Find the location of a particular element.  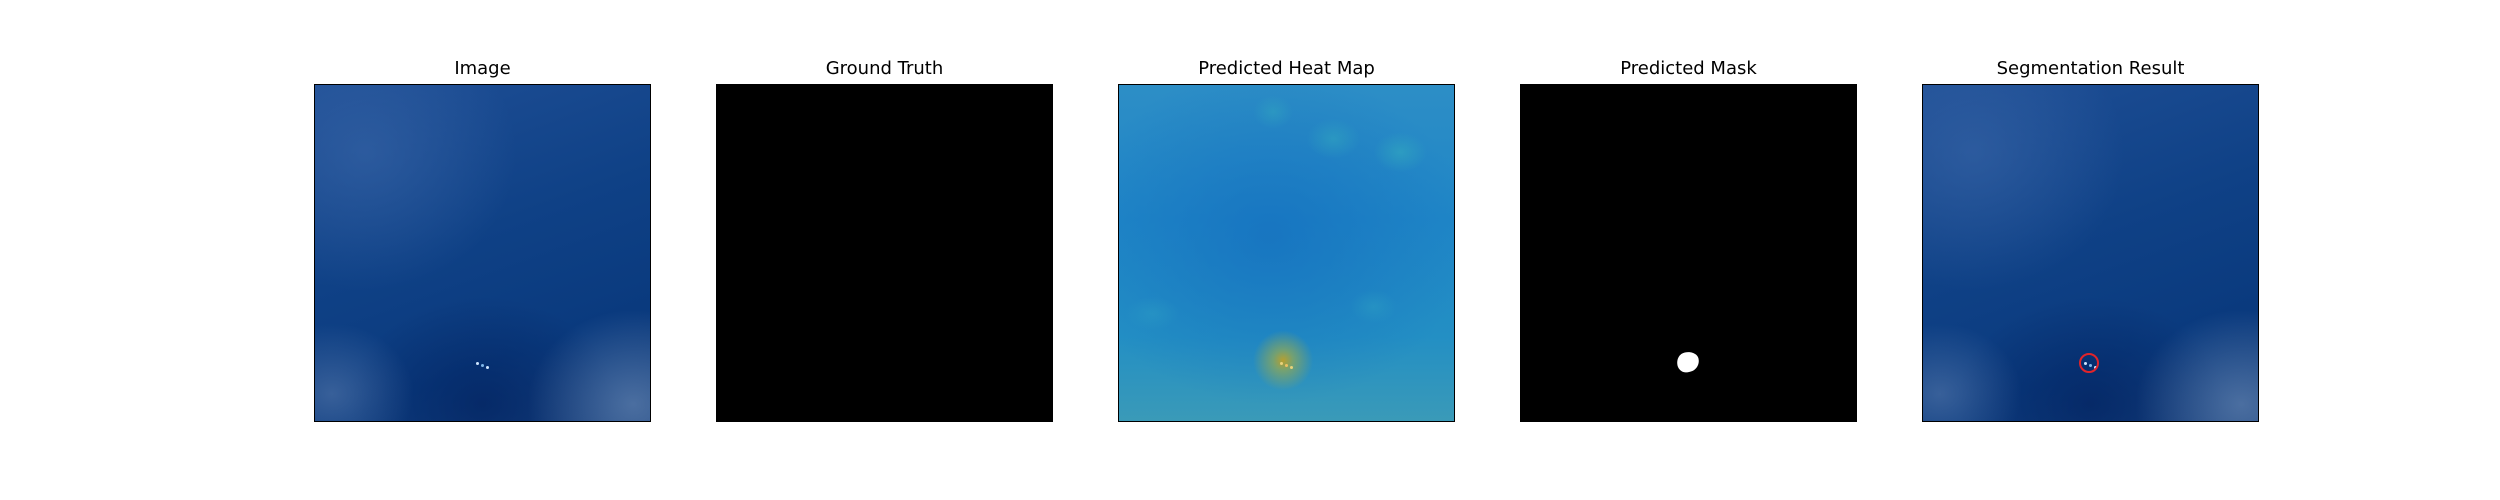

ocean-image is located at coordinates (482, 253).